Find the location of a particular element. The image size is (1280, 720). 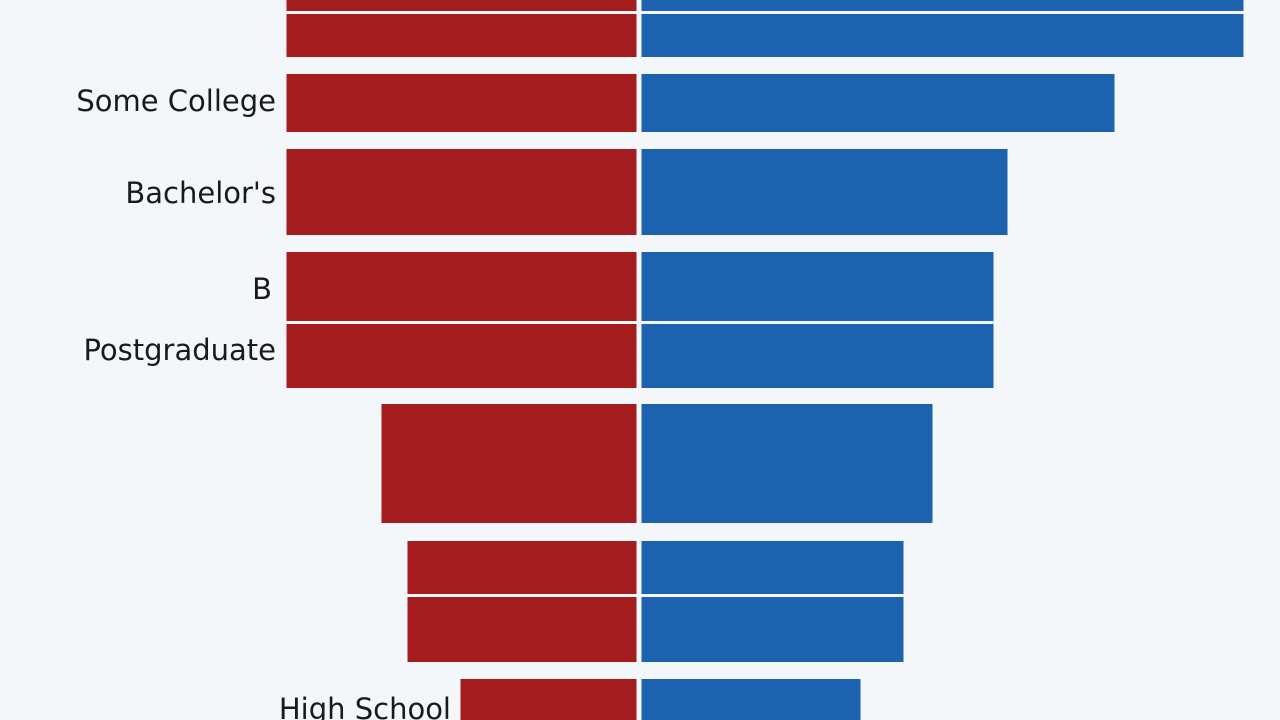

category-label-4: B is located at coordinates (262, 289).